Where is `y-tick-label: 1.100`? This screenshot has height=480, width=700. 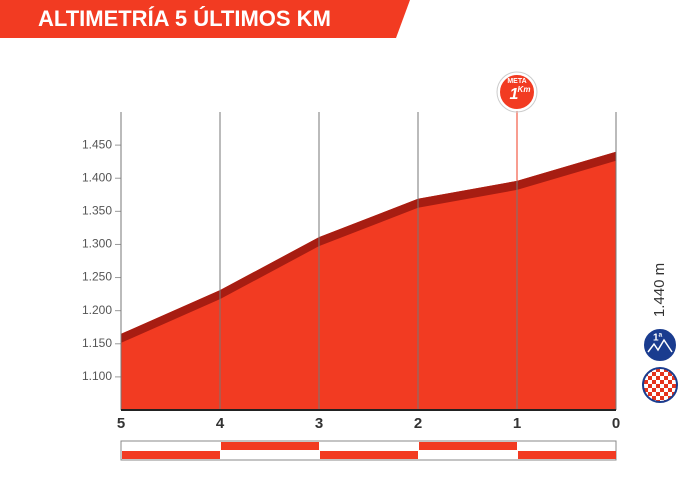 y-tick-label: 1.100 is located at coordinates (97, 376).